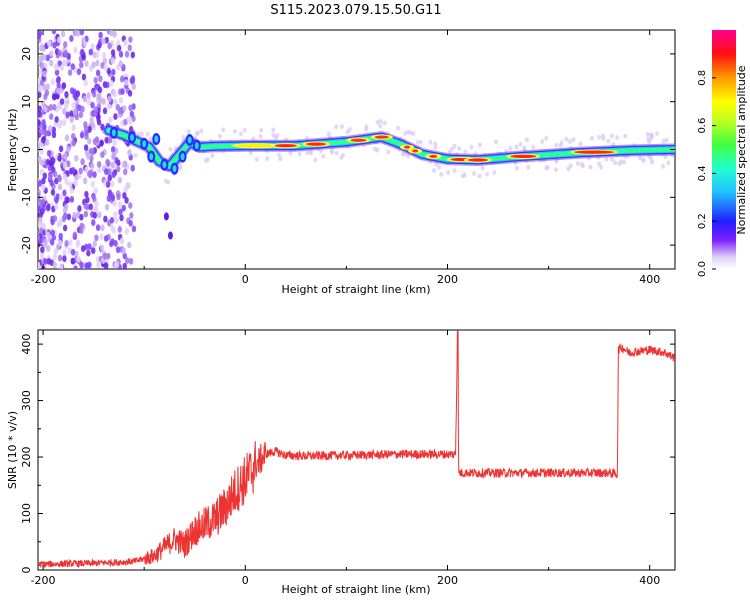 The image size is (750, 600). I want to click on stray-point, so click(166, 216).